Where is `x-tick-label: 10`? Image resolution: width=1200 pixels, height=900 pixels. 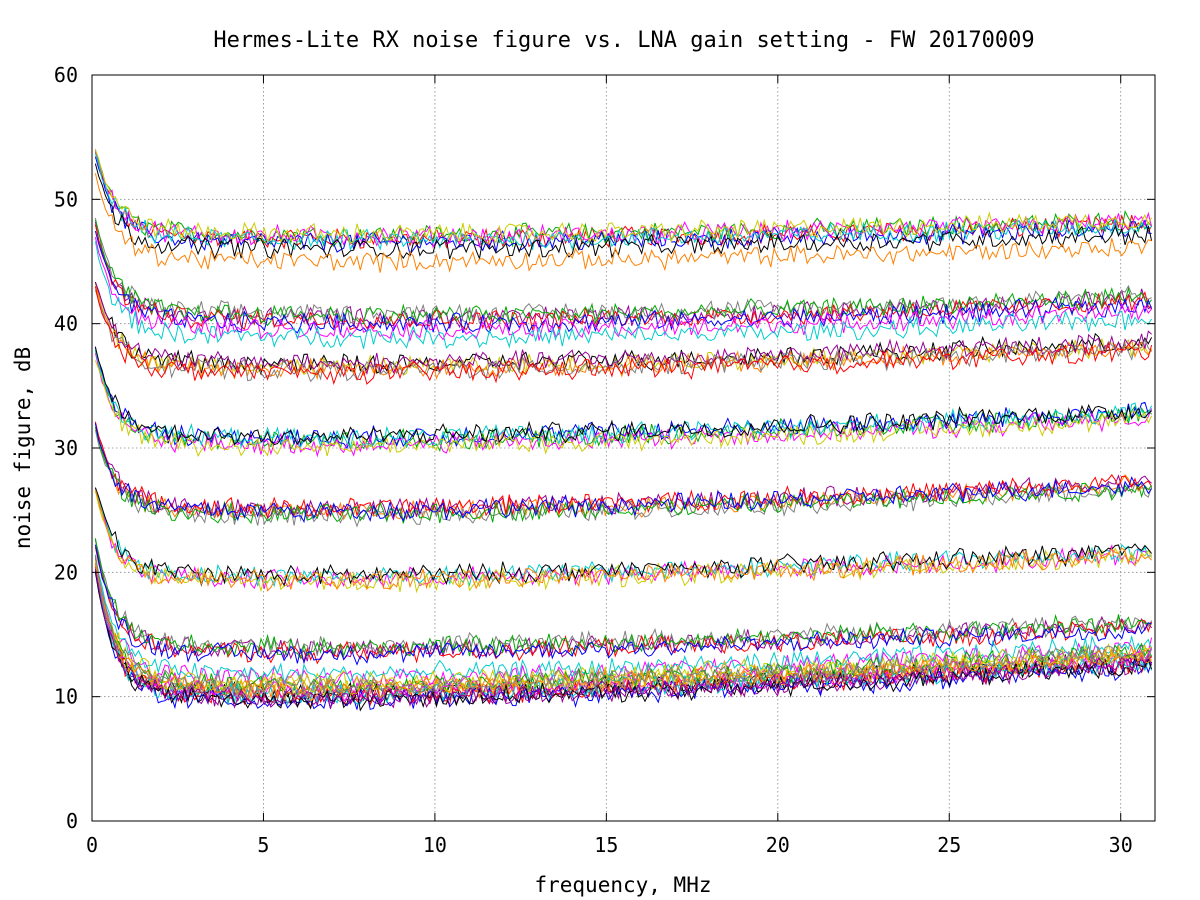
x-tick-label: 10 is located at coordinates (435, 845).